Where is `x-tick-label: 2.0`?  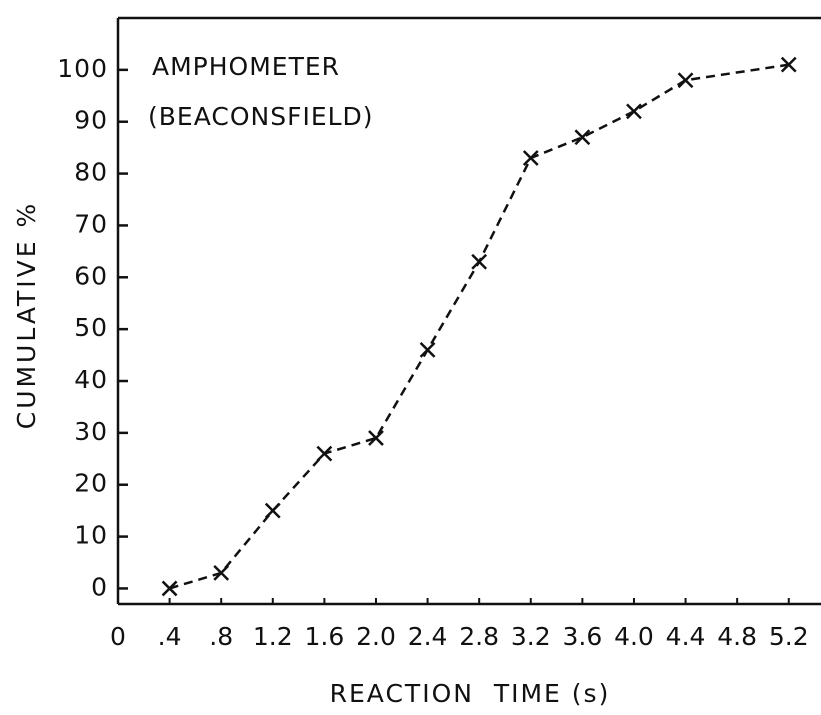
x-tick-label: 2.0 is located at coordinates (376, 636).